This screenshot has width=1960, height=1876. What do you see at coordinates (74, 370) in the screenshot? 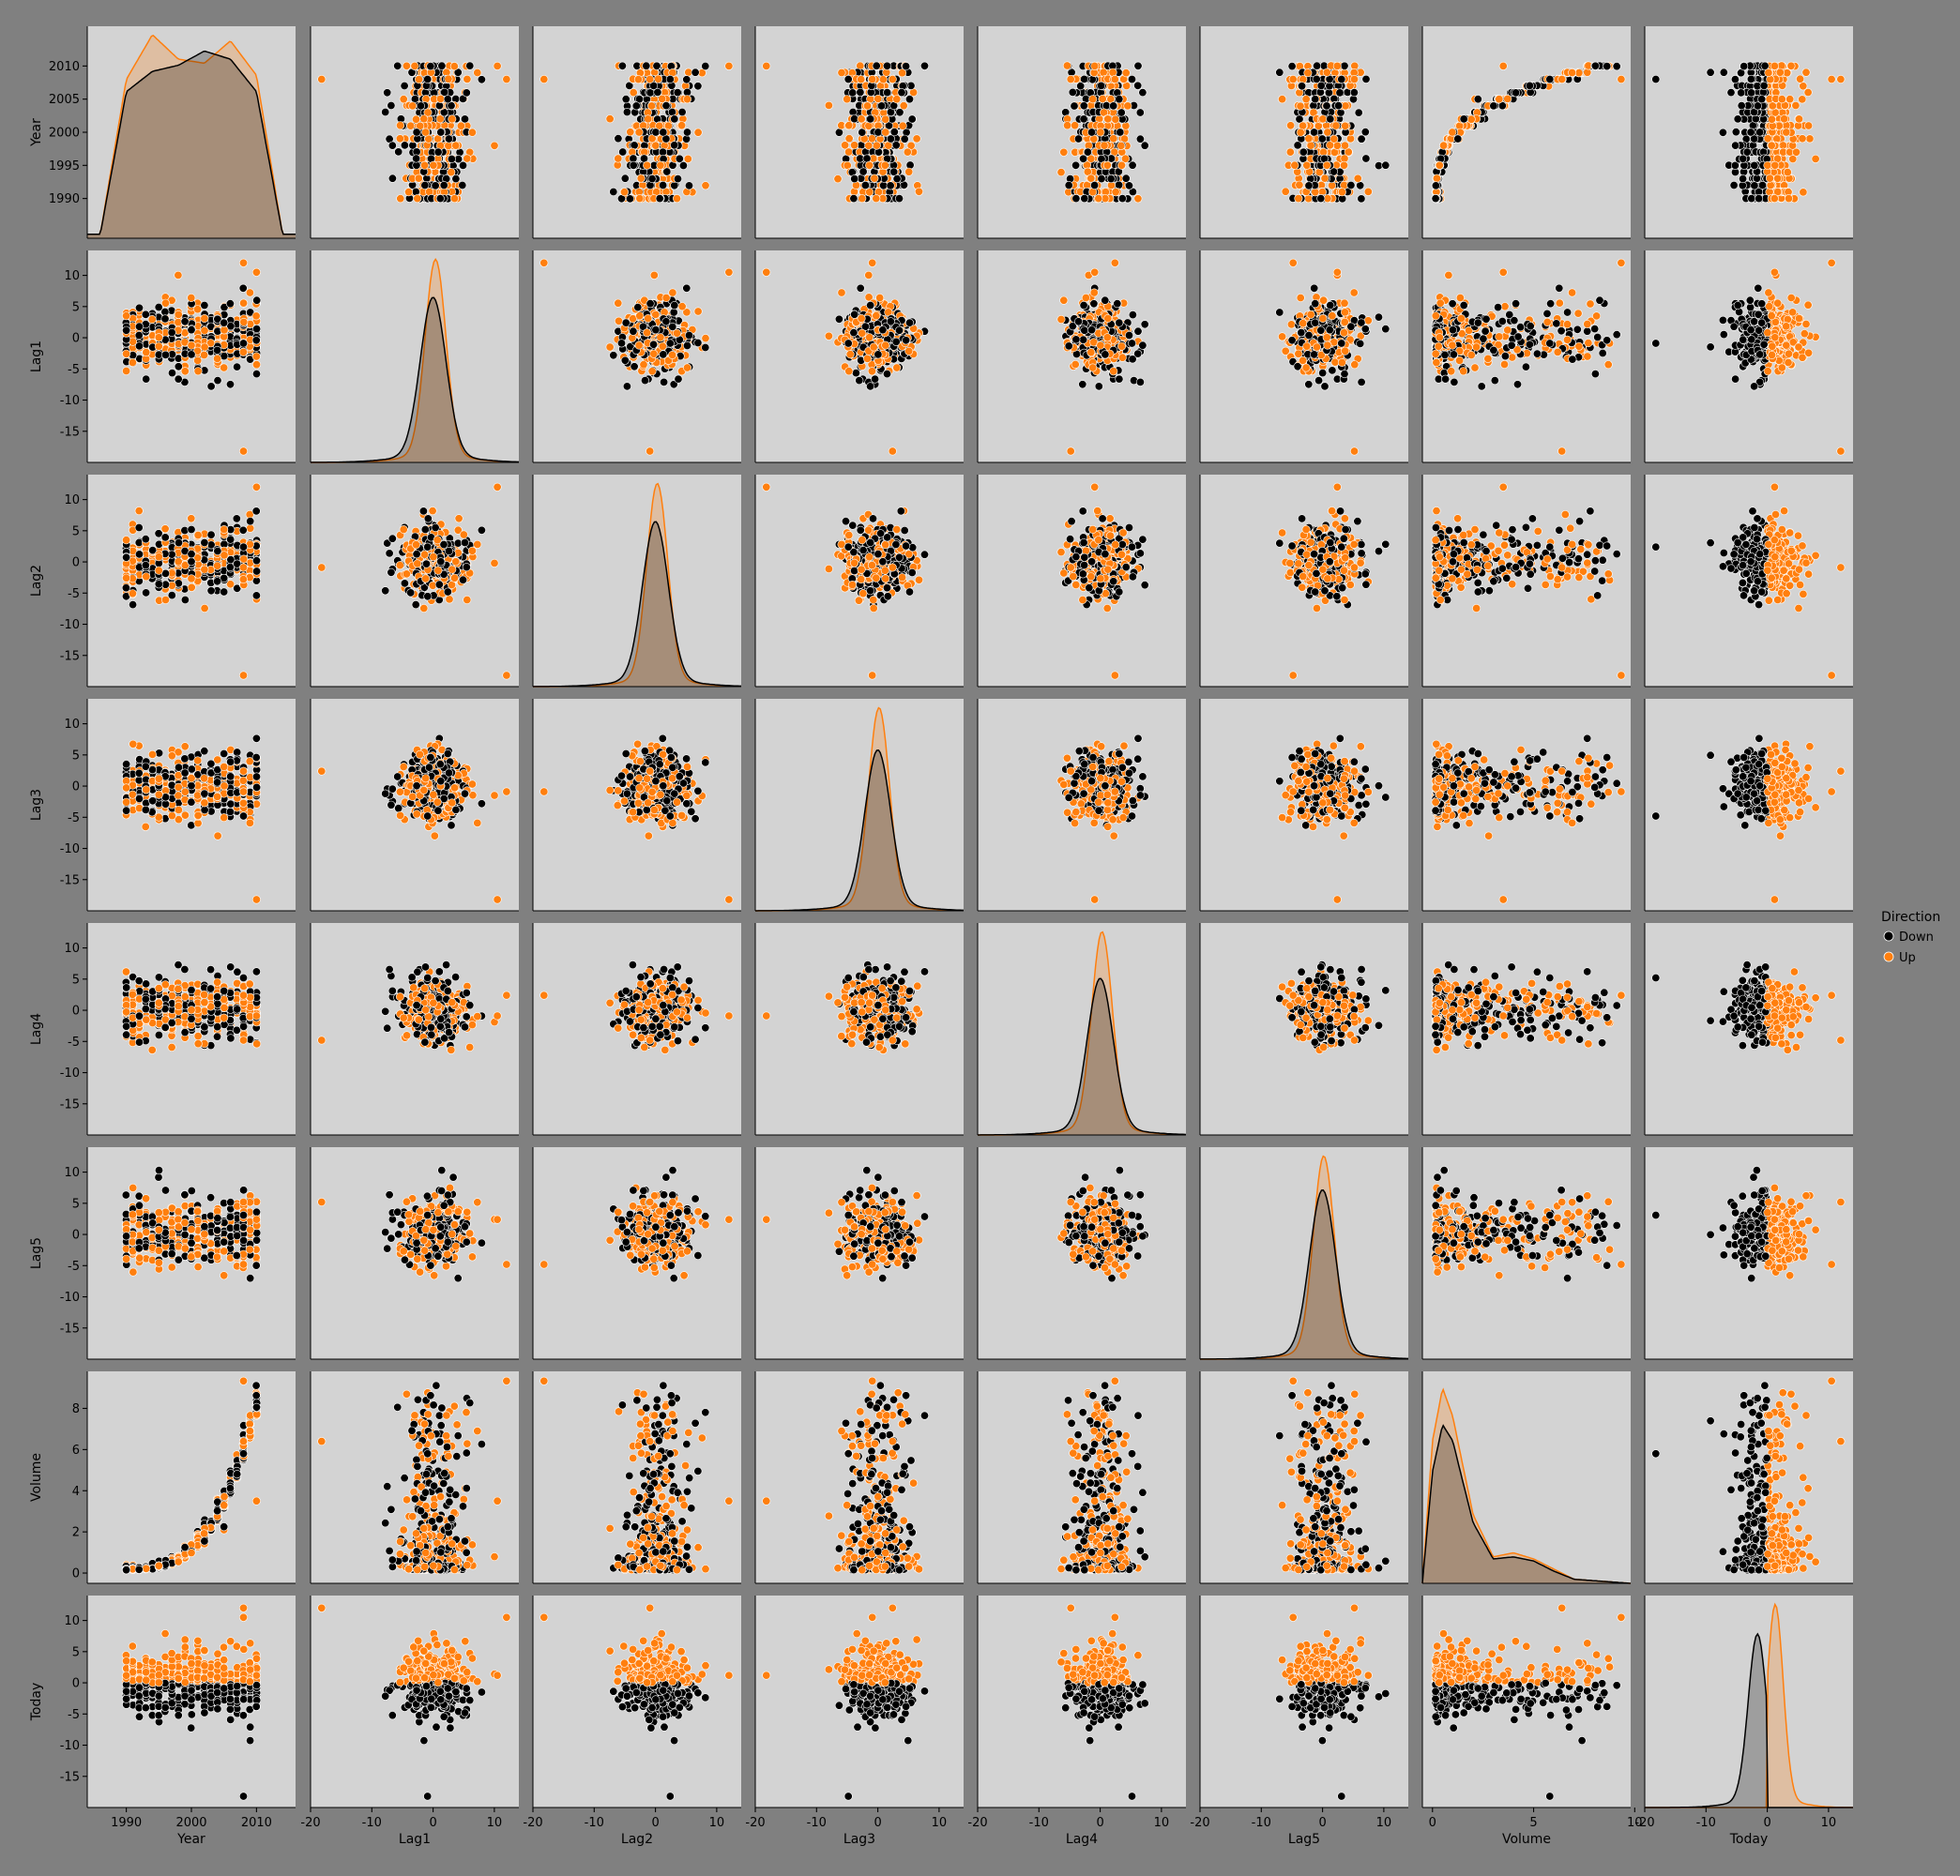
I see `ytick-label: -5` at bounding box center [74, 370].